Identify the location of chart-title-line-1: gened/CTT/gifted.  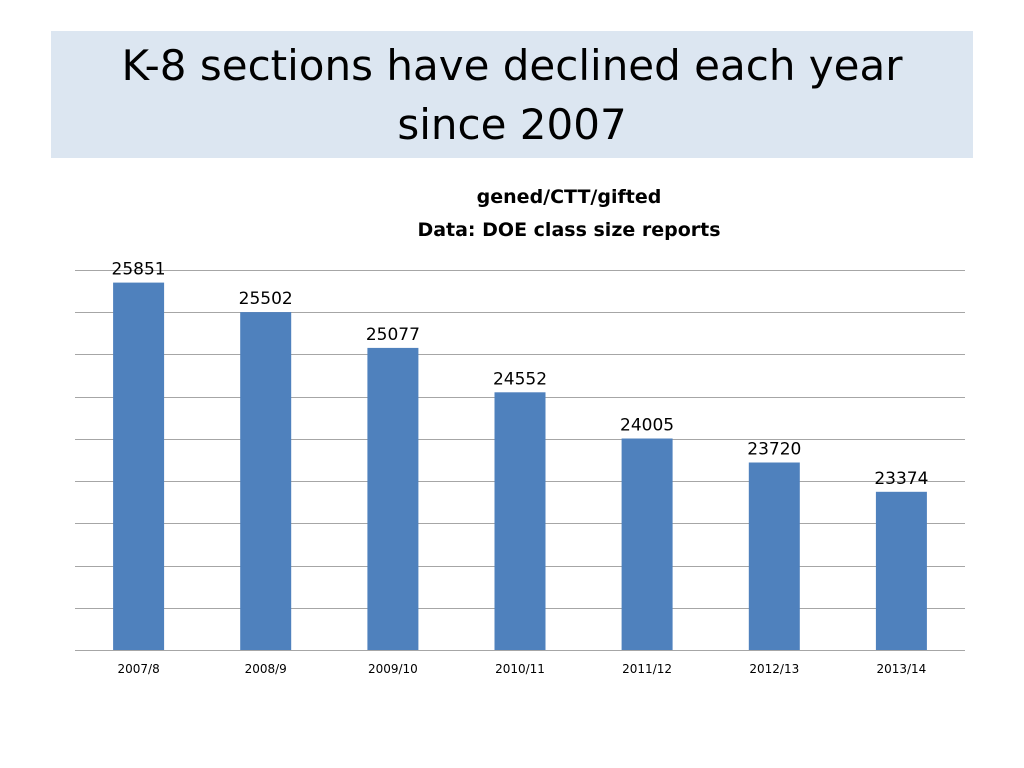
(569, 197).